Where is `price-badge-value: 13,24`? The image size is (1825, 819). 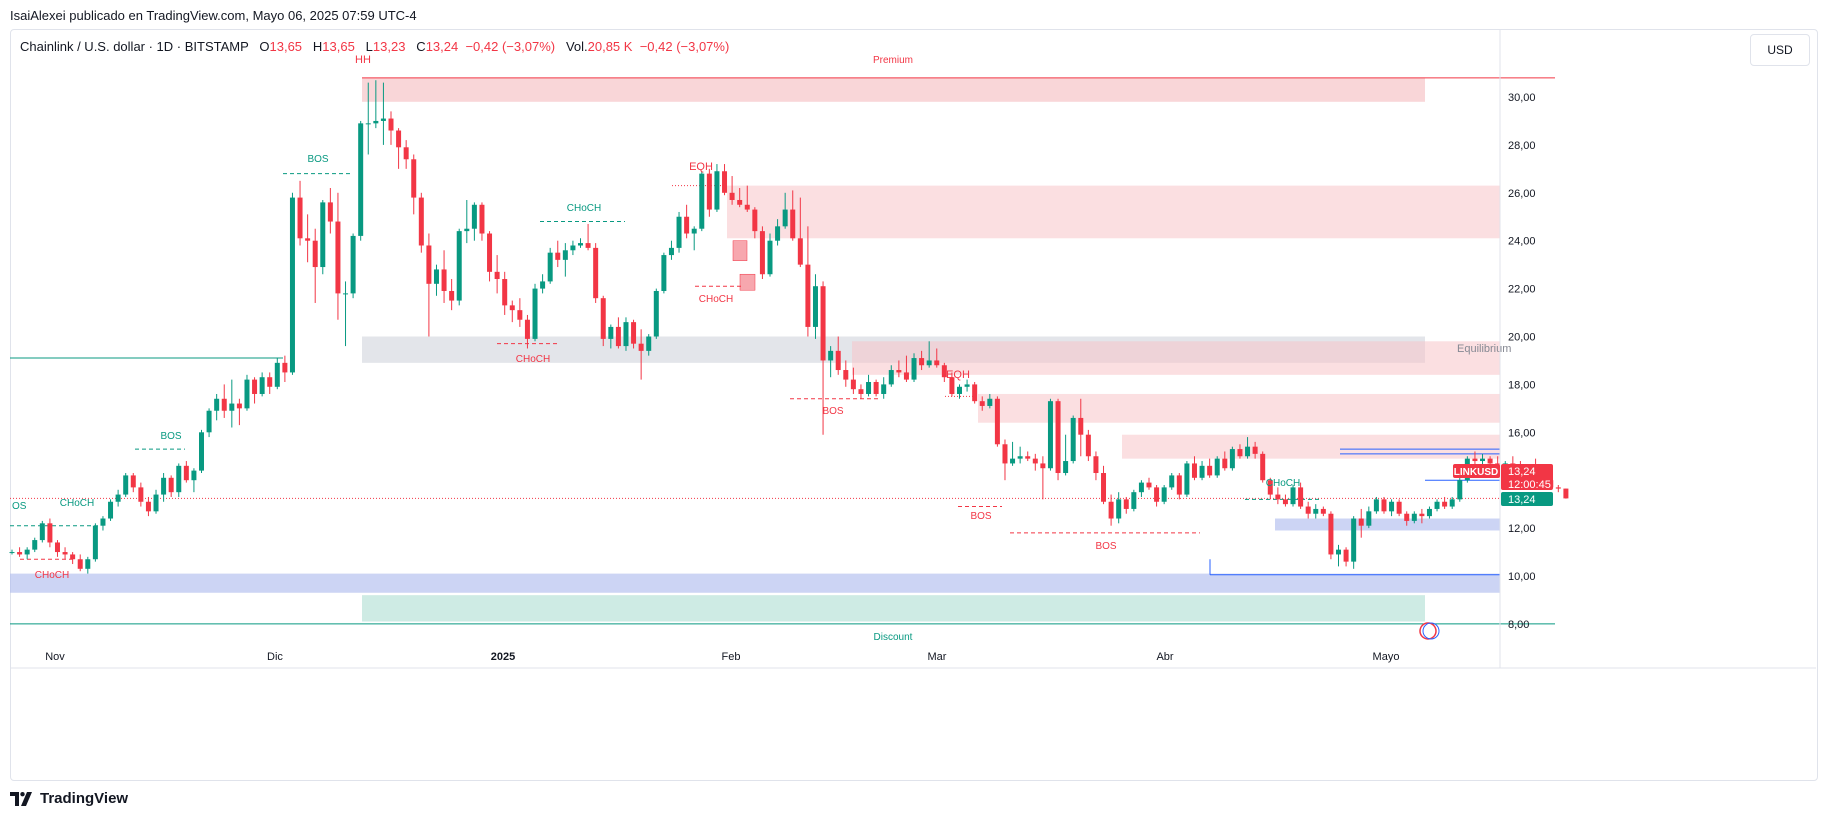 price-badge-value: 13,24 is located at coordinates (1522, 472).